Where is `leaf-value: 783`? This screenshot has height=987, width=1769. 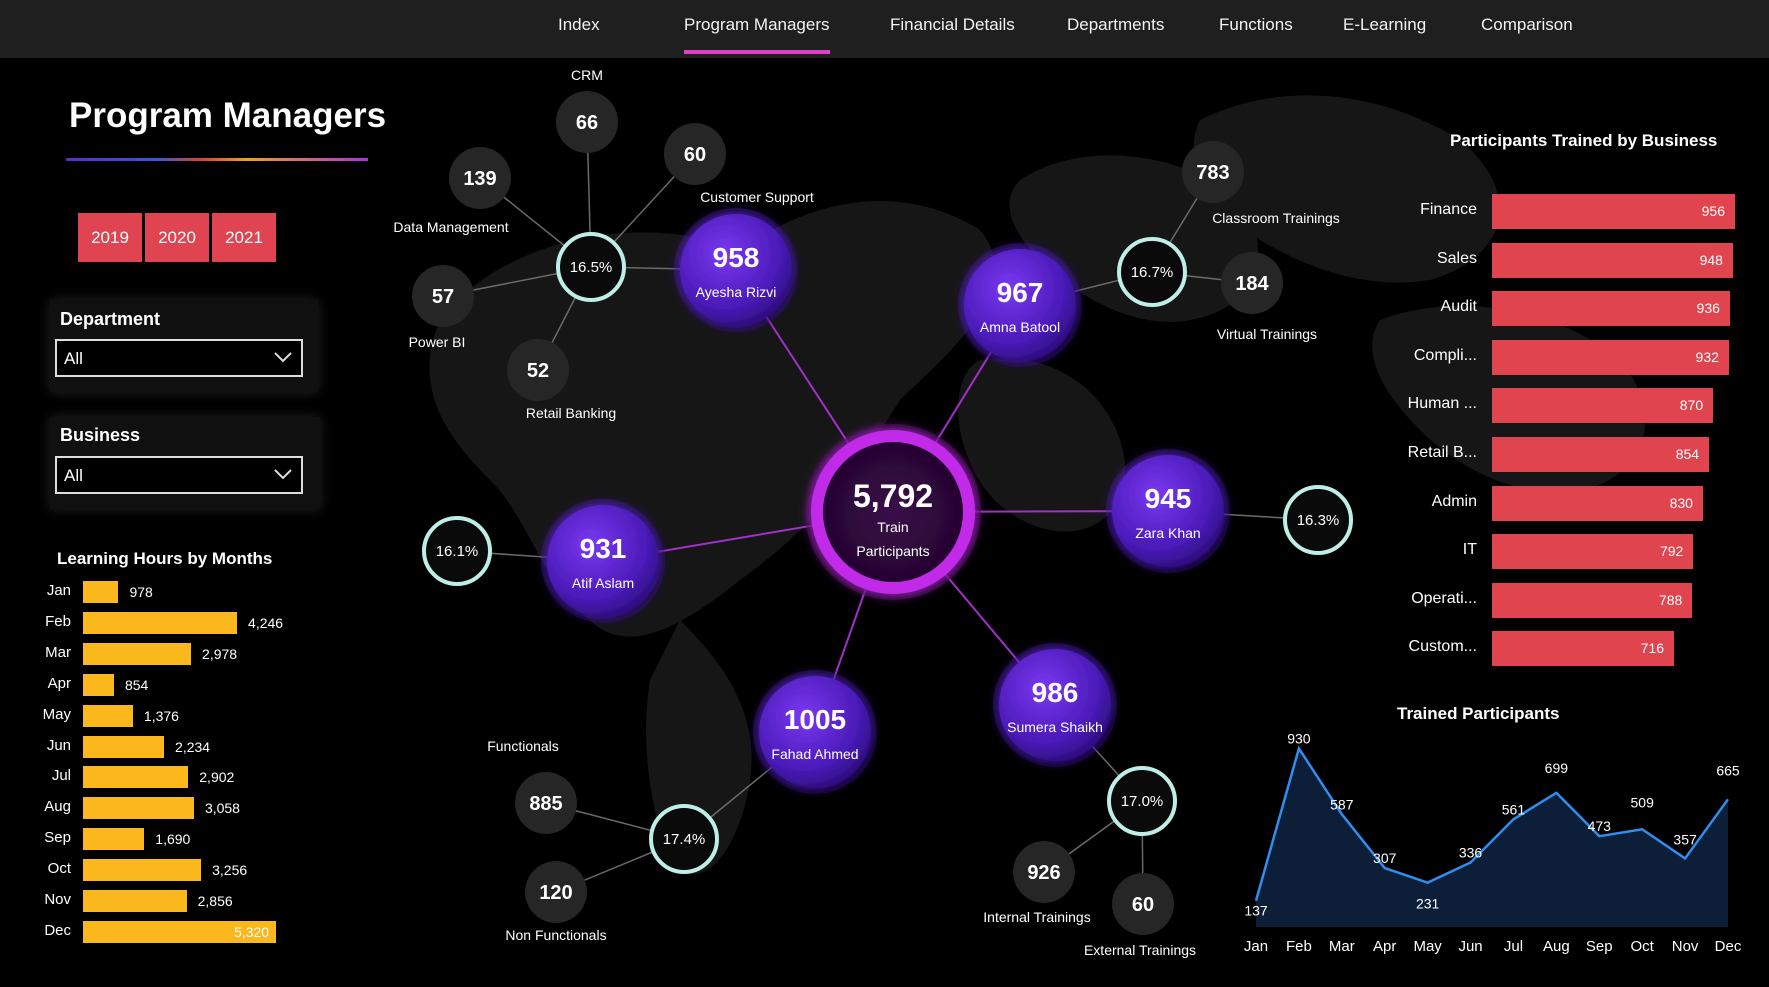
leaf-value: 783 is located at coordinates (1212, 173).